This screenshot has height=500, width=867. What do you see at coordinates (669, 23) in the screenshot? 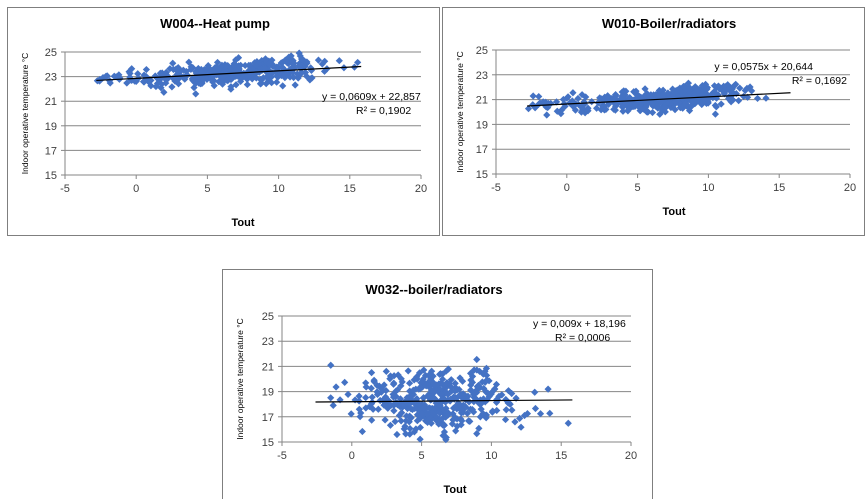
I see `chart-title: W010-Boiler/radiators` at bounding box center [669, 23].